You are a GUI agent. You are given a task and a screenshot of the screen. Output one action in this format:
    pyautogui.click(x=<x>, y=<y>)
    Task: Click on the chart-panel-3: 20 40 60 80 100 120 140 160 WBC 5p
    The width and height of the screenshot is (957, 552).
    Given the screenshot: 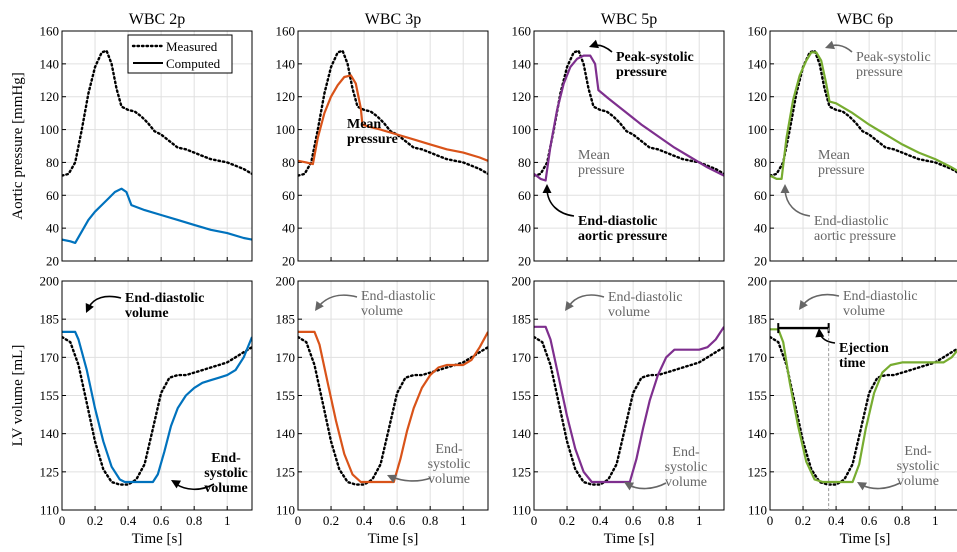 What is the action you would take?
    pyautogui.click(x=618, y=140)
    